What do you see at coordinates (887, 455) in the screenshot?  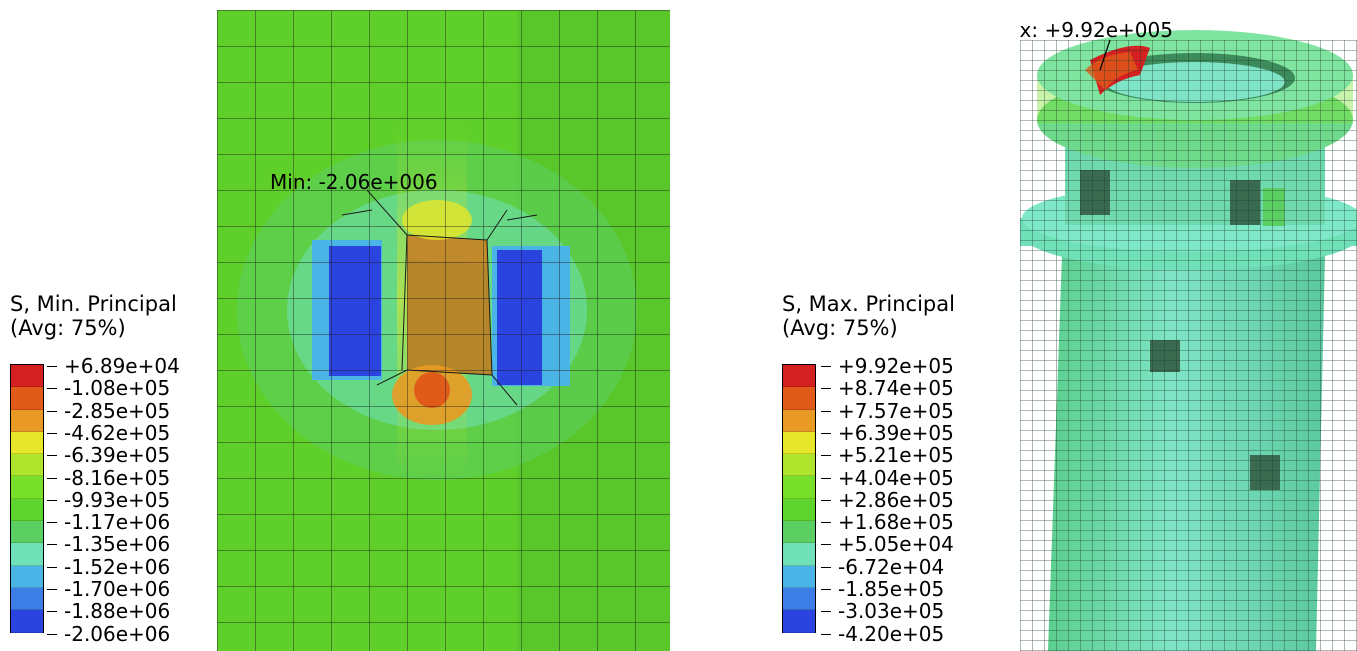 I see `legend-label: +5.21e+05` at bounding box center [887, 455].